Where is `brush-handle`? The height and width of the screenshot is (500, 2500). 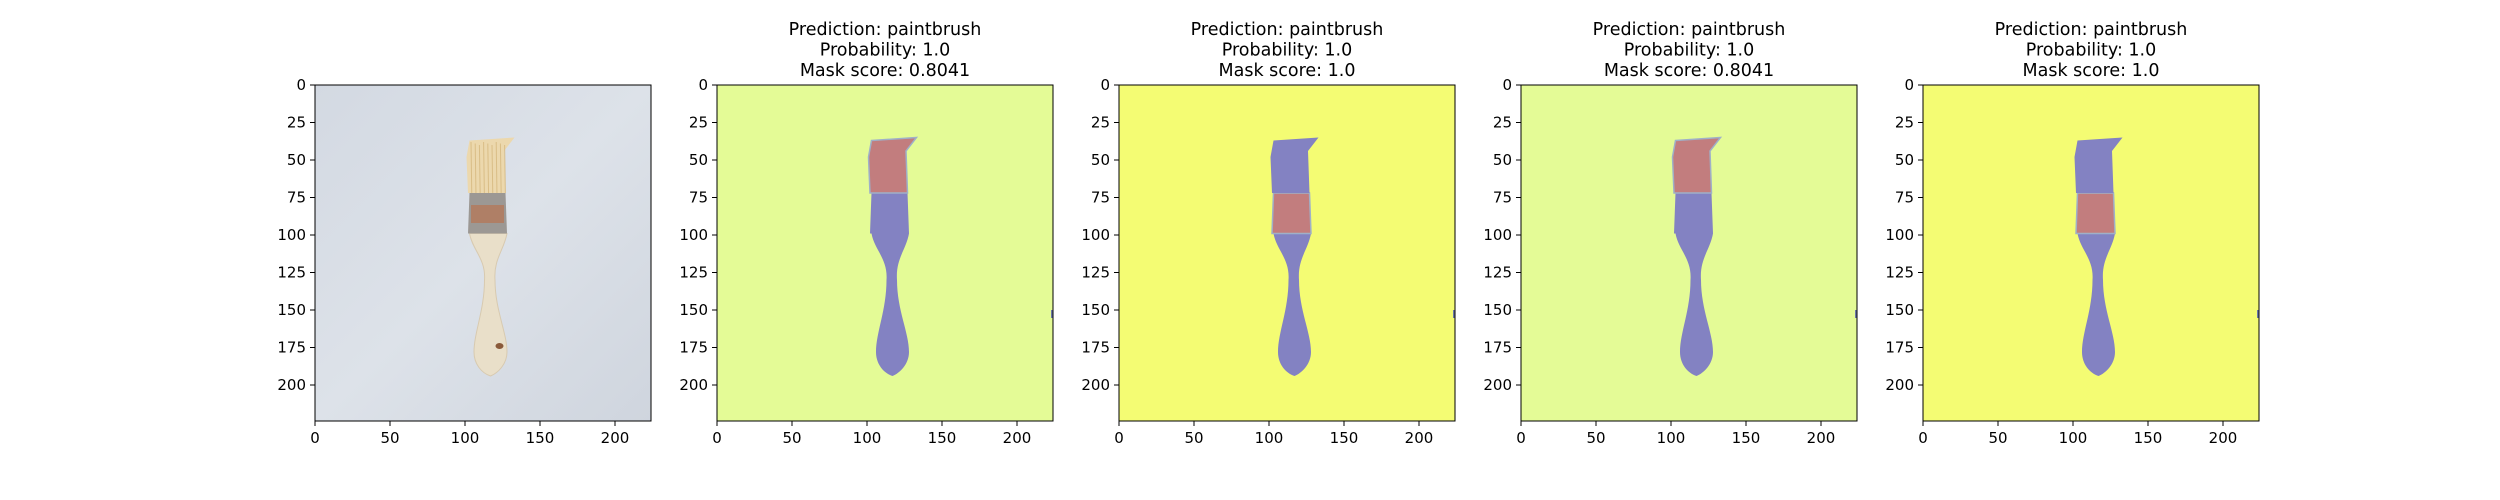 brush-handle is located at coordinates (488, 305).